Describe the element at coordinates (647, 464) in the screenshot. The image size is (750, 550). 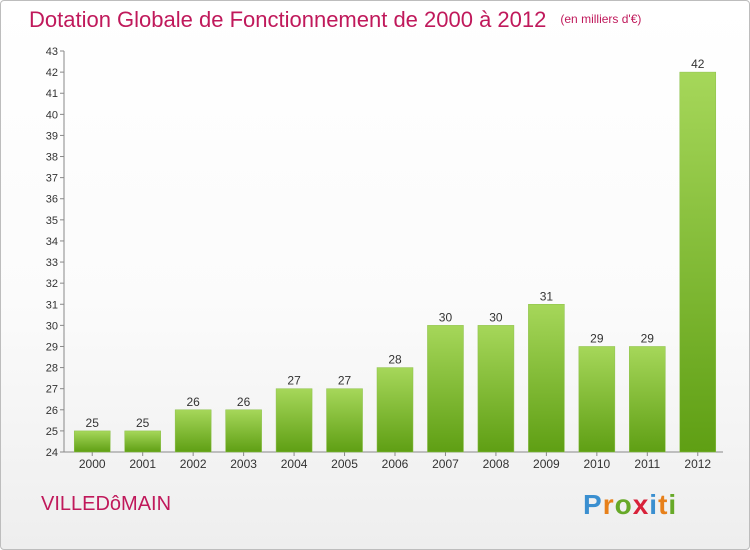
I see `x-tick-label: 2011` at that location.